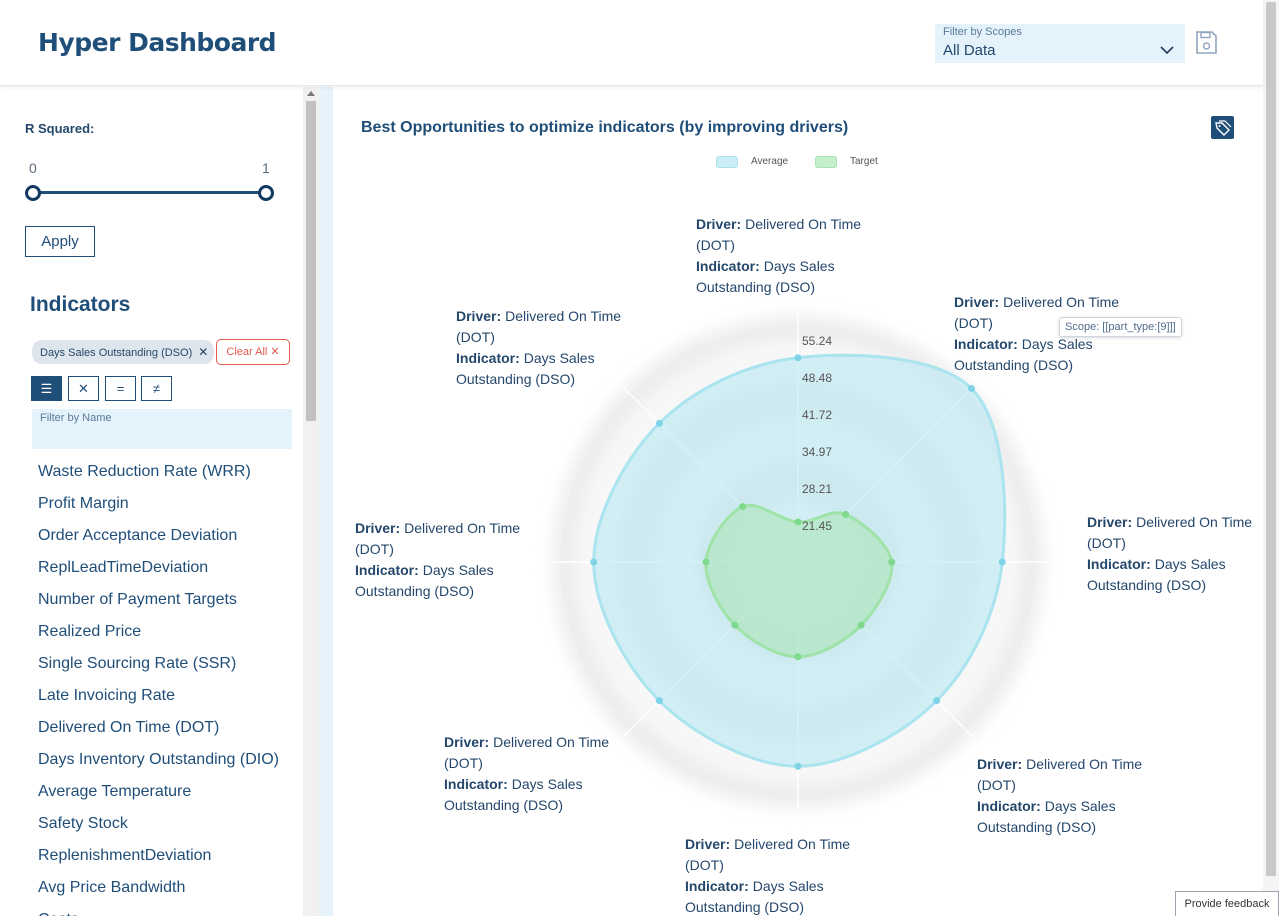  Describe the element at coordinates (311, 93) in the screenshot. I see `scroll-up-icon` at that location.